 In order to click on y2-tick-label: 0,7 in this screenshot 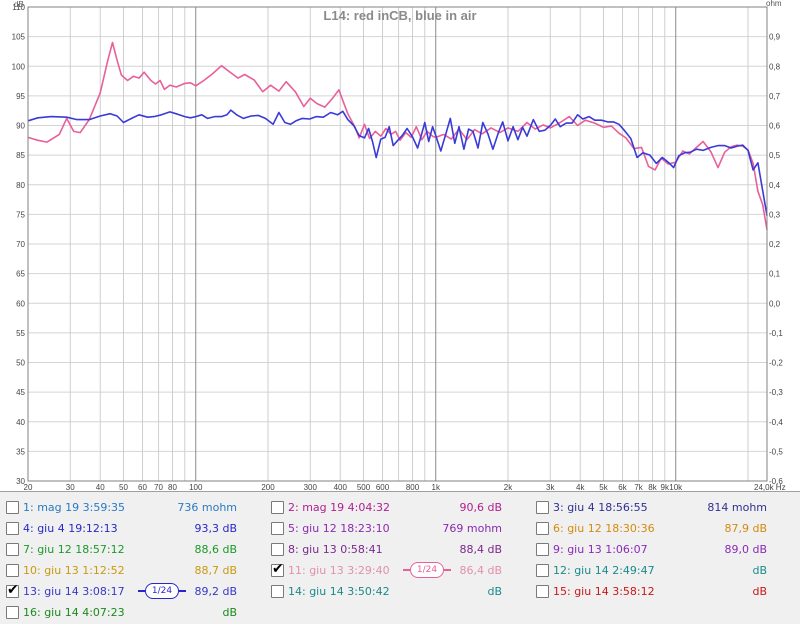, I will do `click(775, 96)`.